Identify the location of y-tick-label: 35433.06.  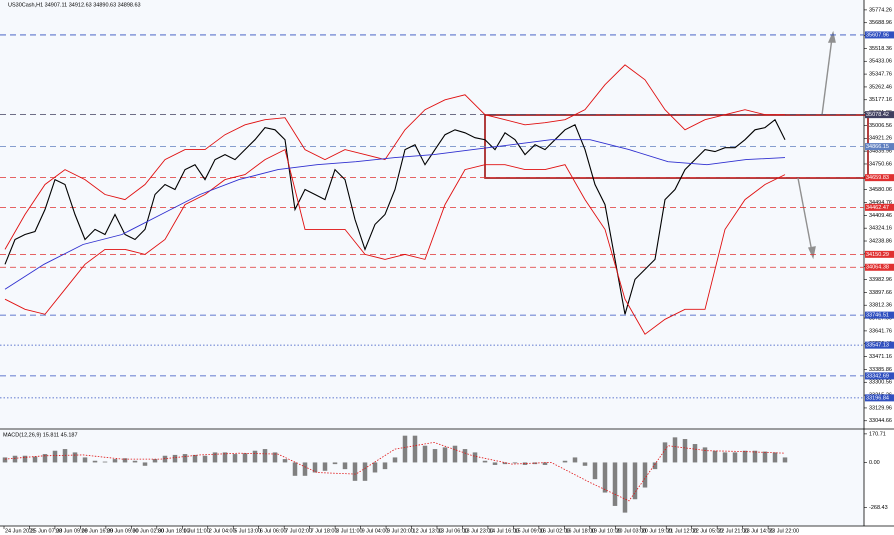
(880, 62).